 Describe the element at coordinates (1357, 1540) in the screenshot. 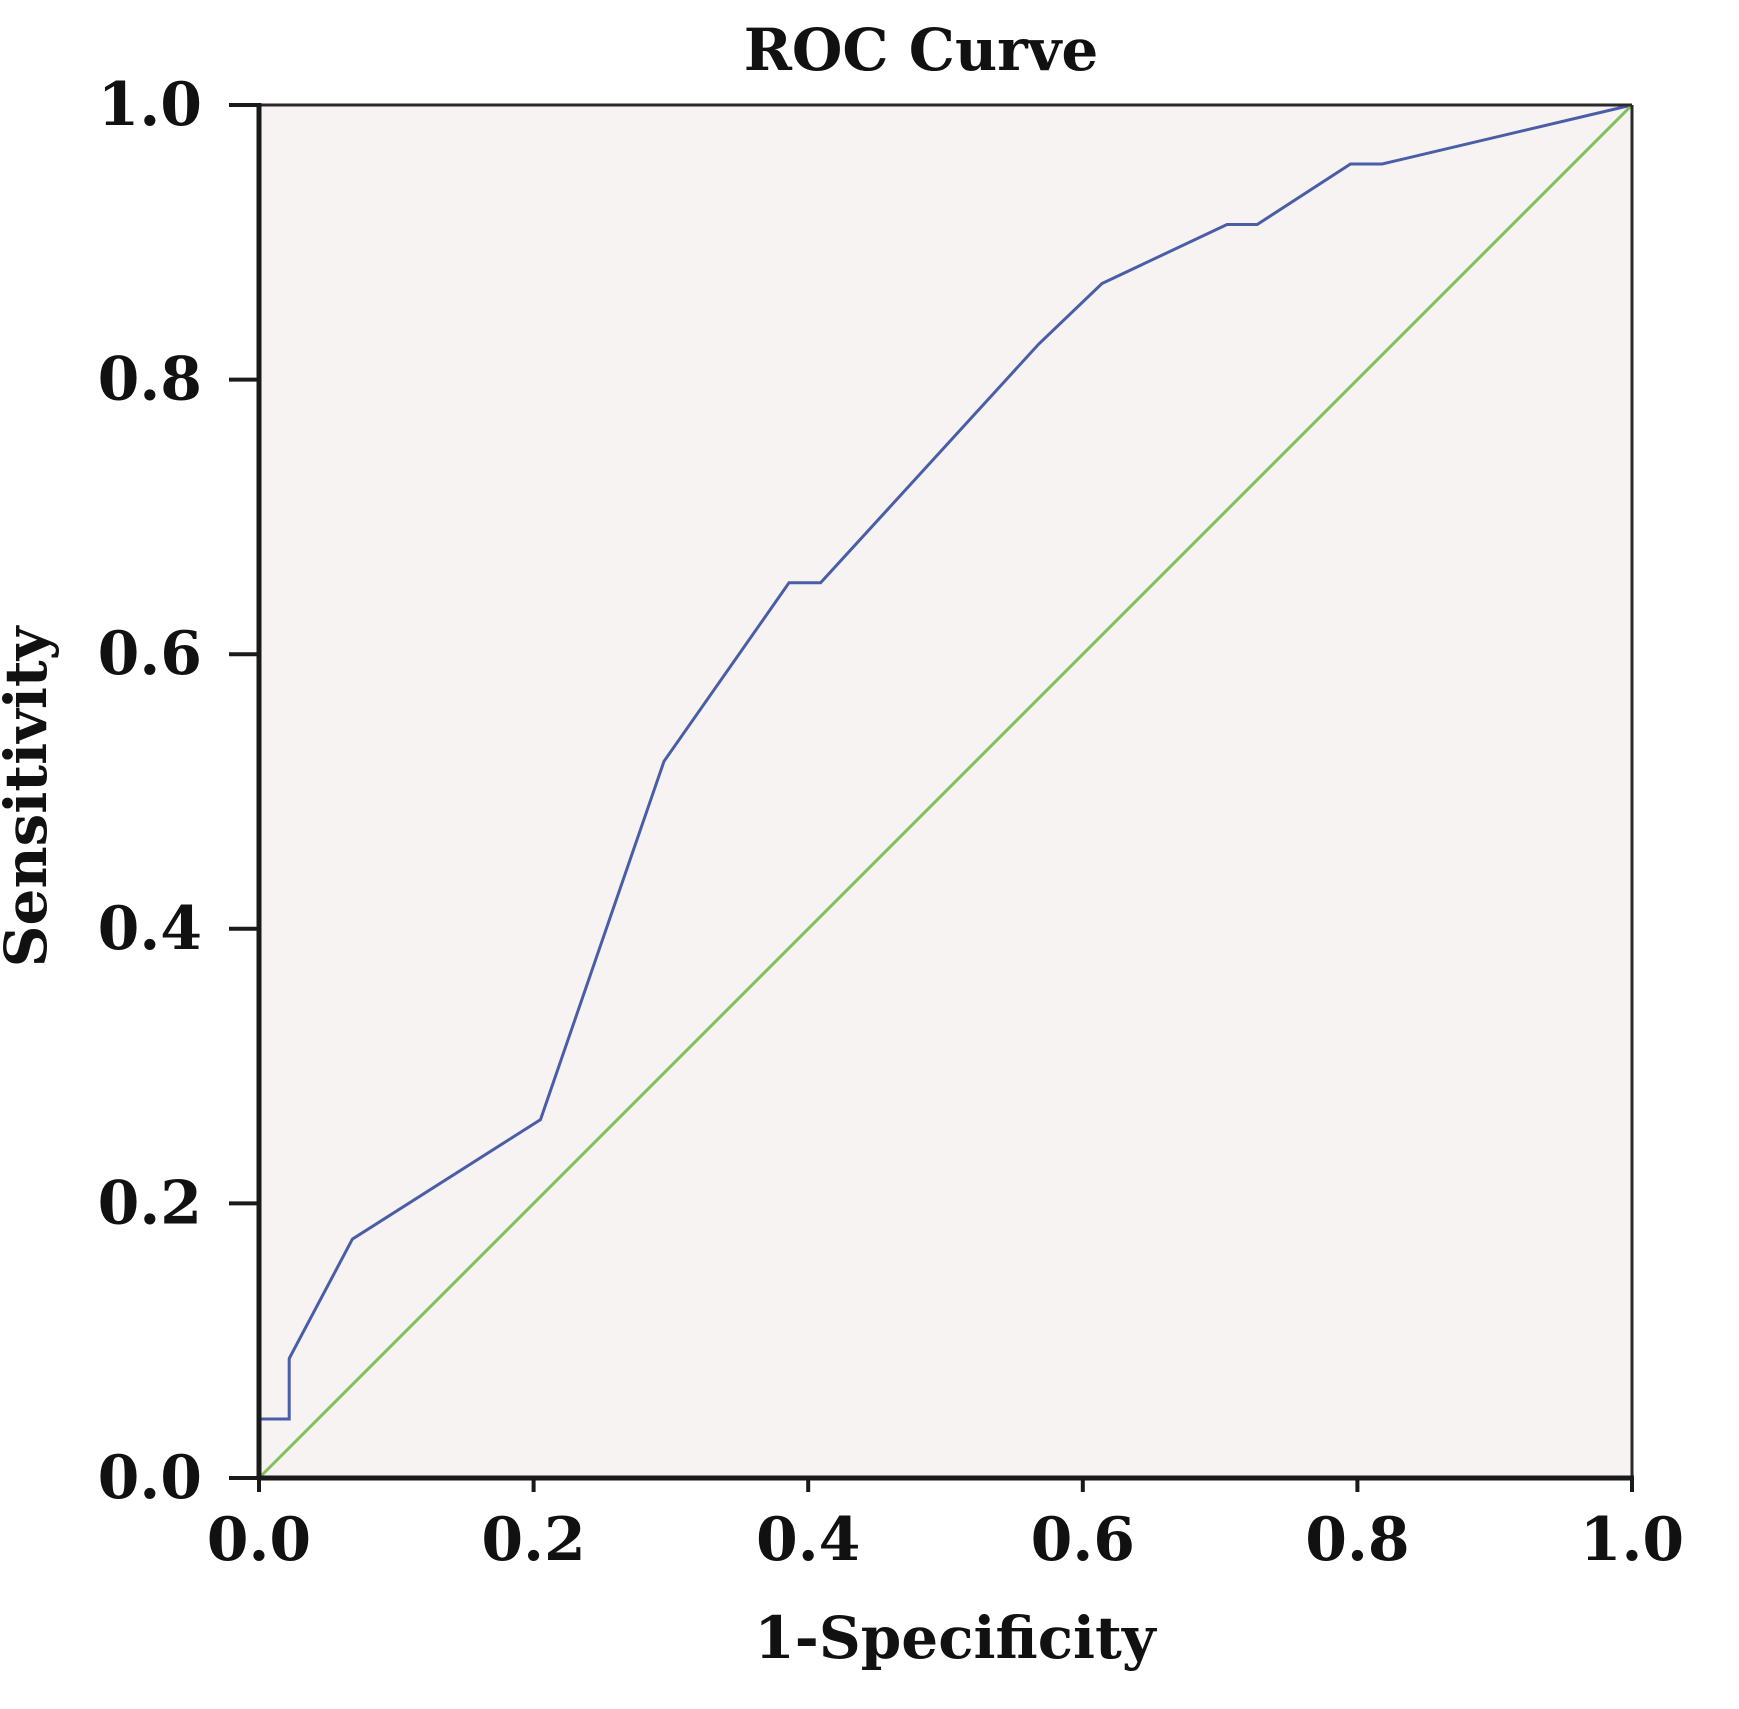

I see `x-tick-label-4: 0.8` at that location.